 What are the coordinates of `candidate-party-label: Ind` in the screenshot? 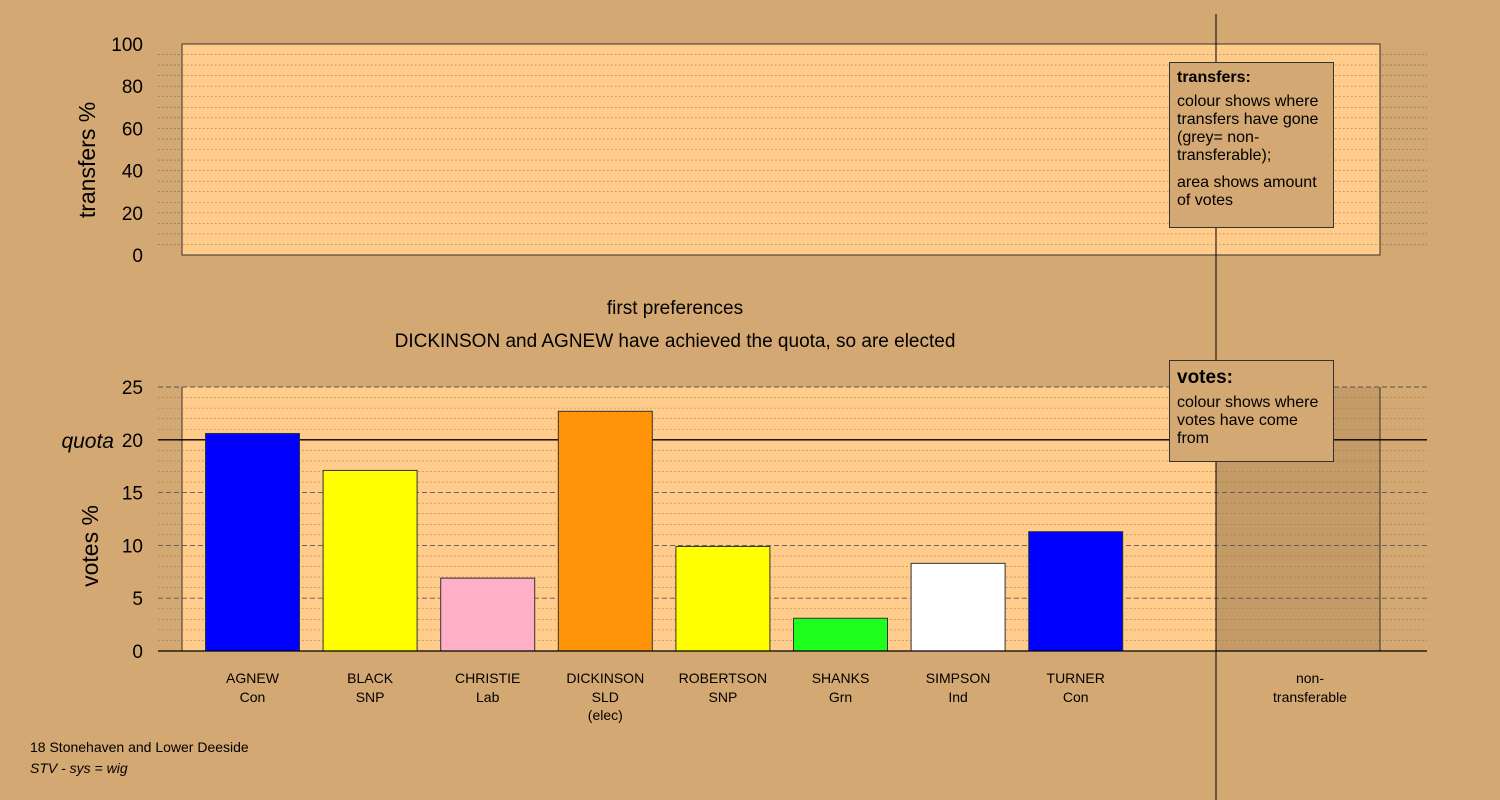 It's located at (957, 697).